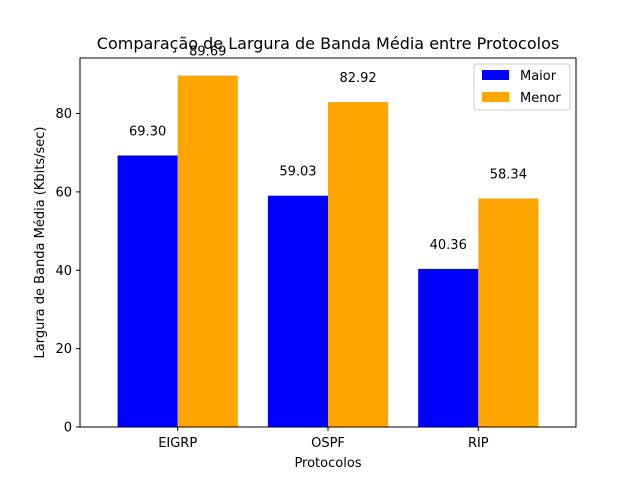 Image resolution: width=640 pixels, height=480 pixels. What do you see at coordinates (357, 78) in the screenshot?
I see `bar-value-label: 82.92` at bounding box center [357, 78].